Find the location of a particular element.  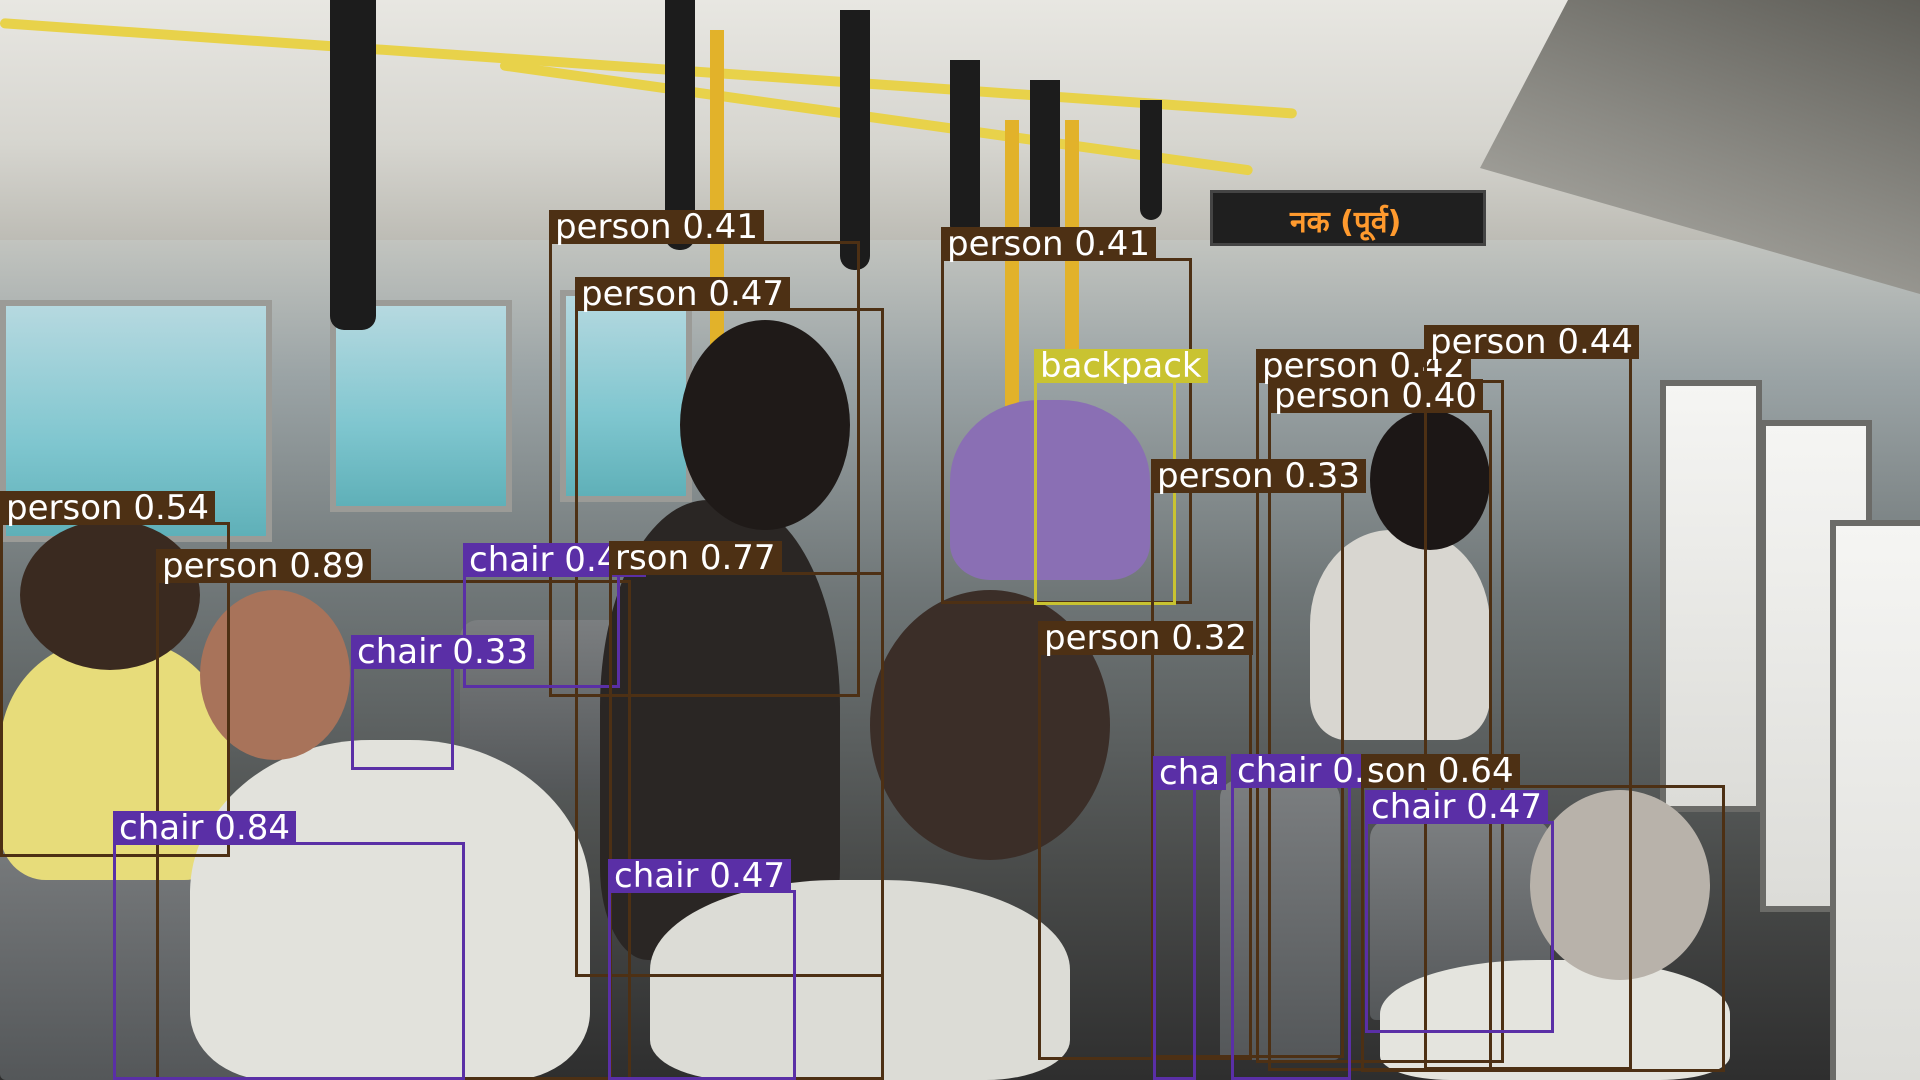

detection-label: person 0.40 is located at coordinates (1376, 396).